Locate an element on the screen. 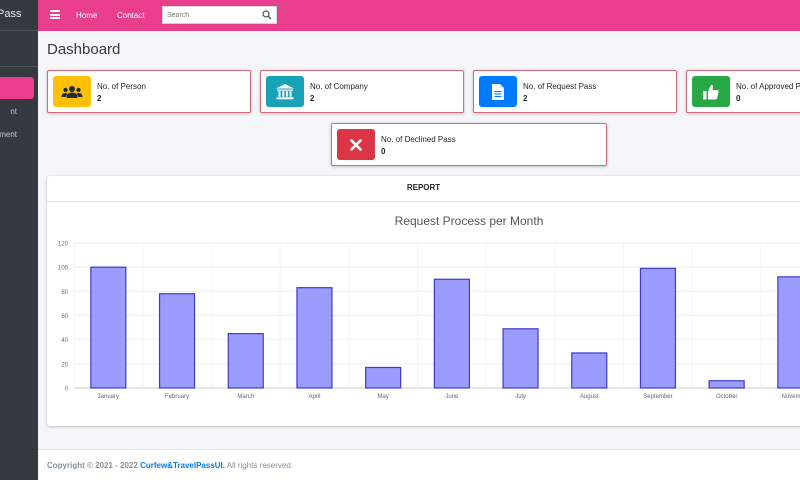 Image resolution: width=800 pixels, height=480 pixels. chart-title: Request Process per Month is located at coordinates (469, 221).